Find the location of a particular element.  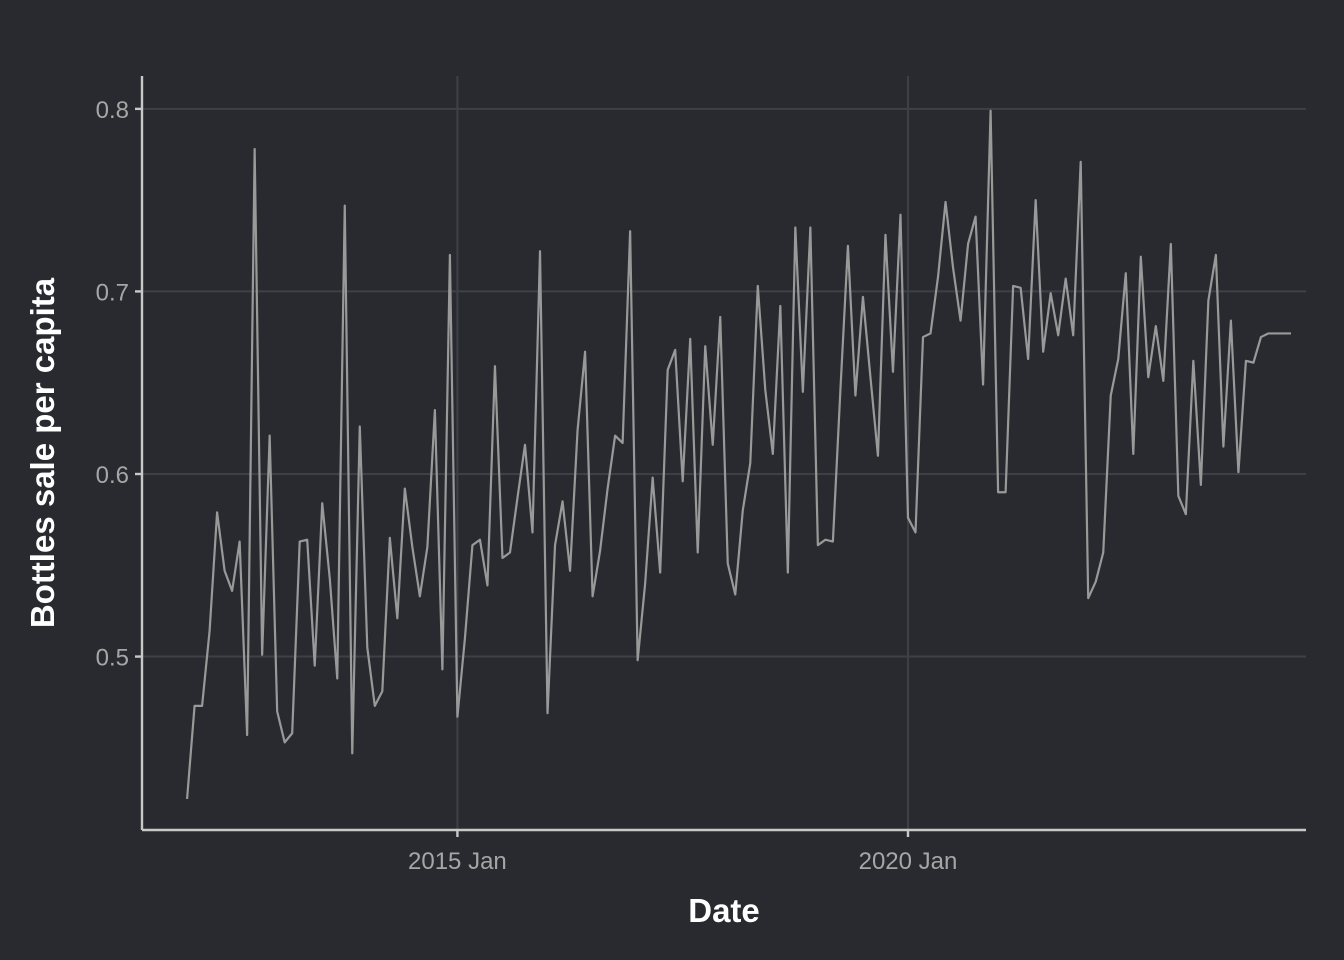

y-axis-title: Bottles sale per capita is located at coordinates (42, 452).